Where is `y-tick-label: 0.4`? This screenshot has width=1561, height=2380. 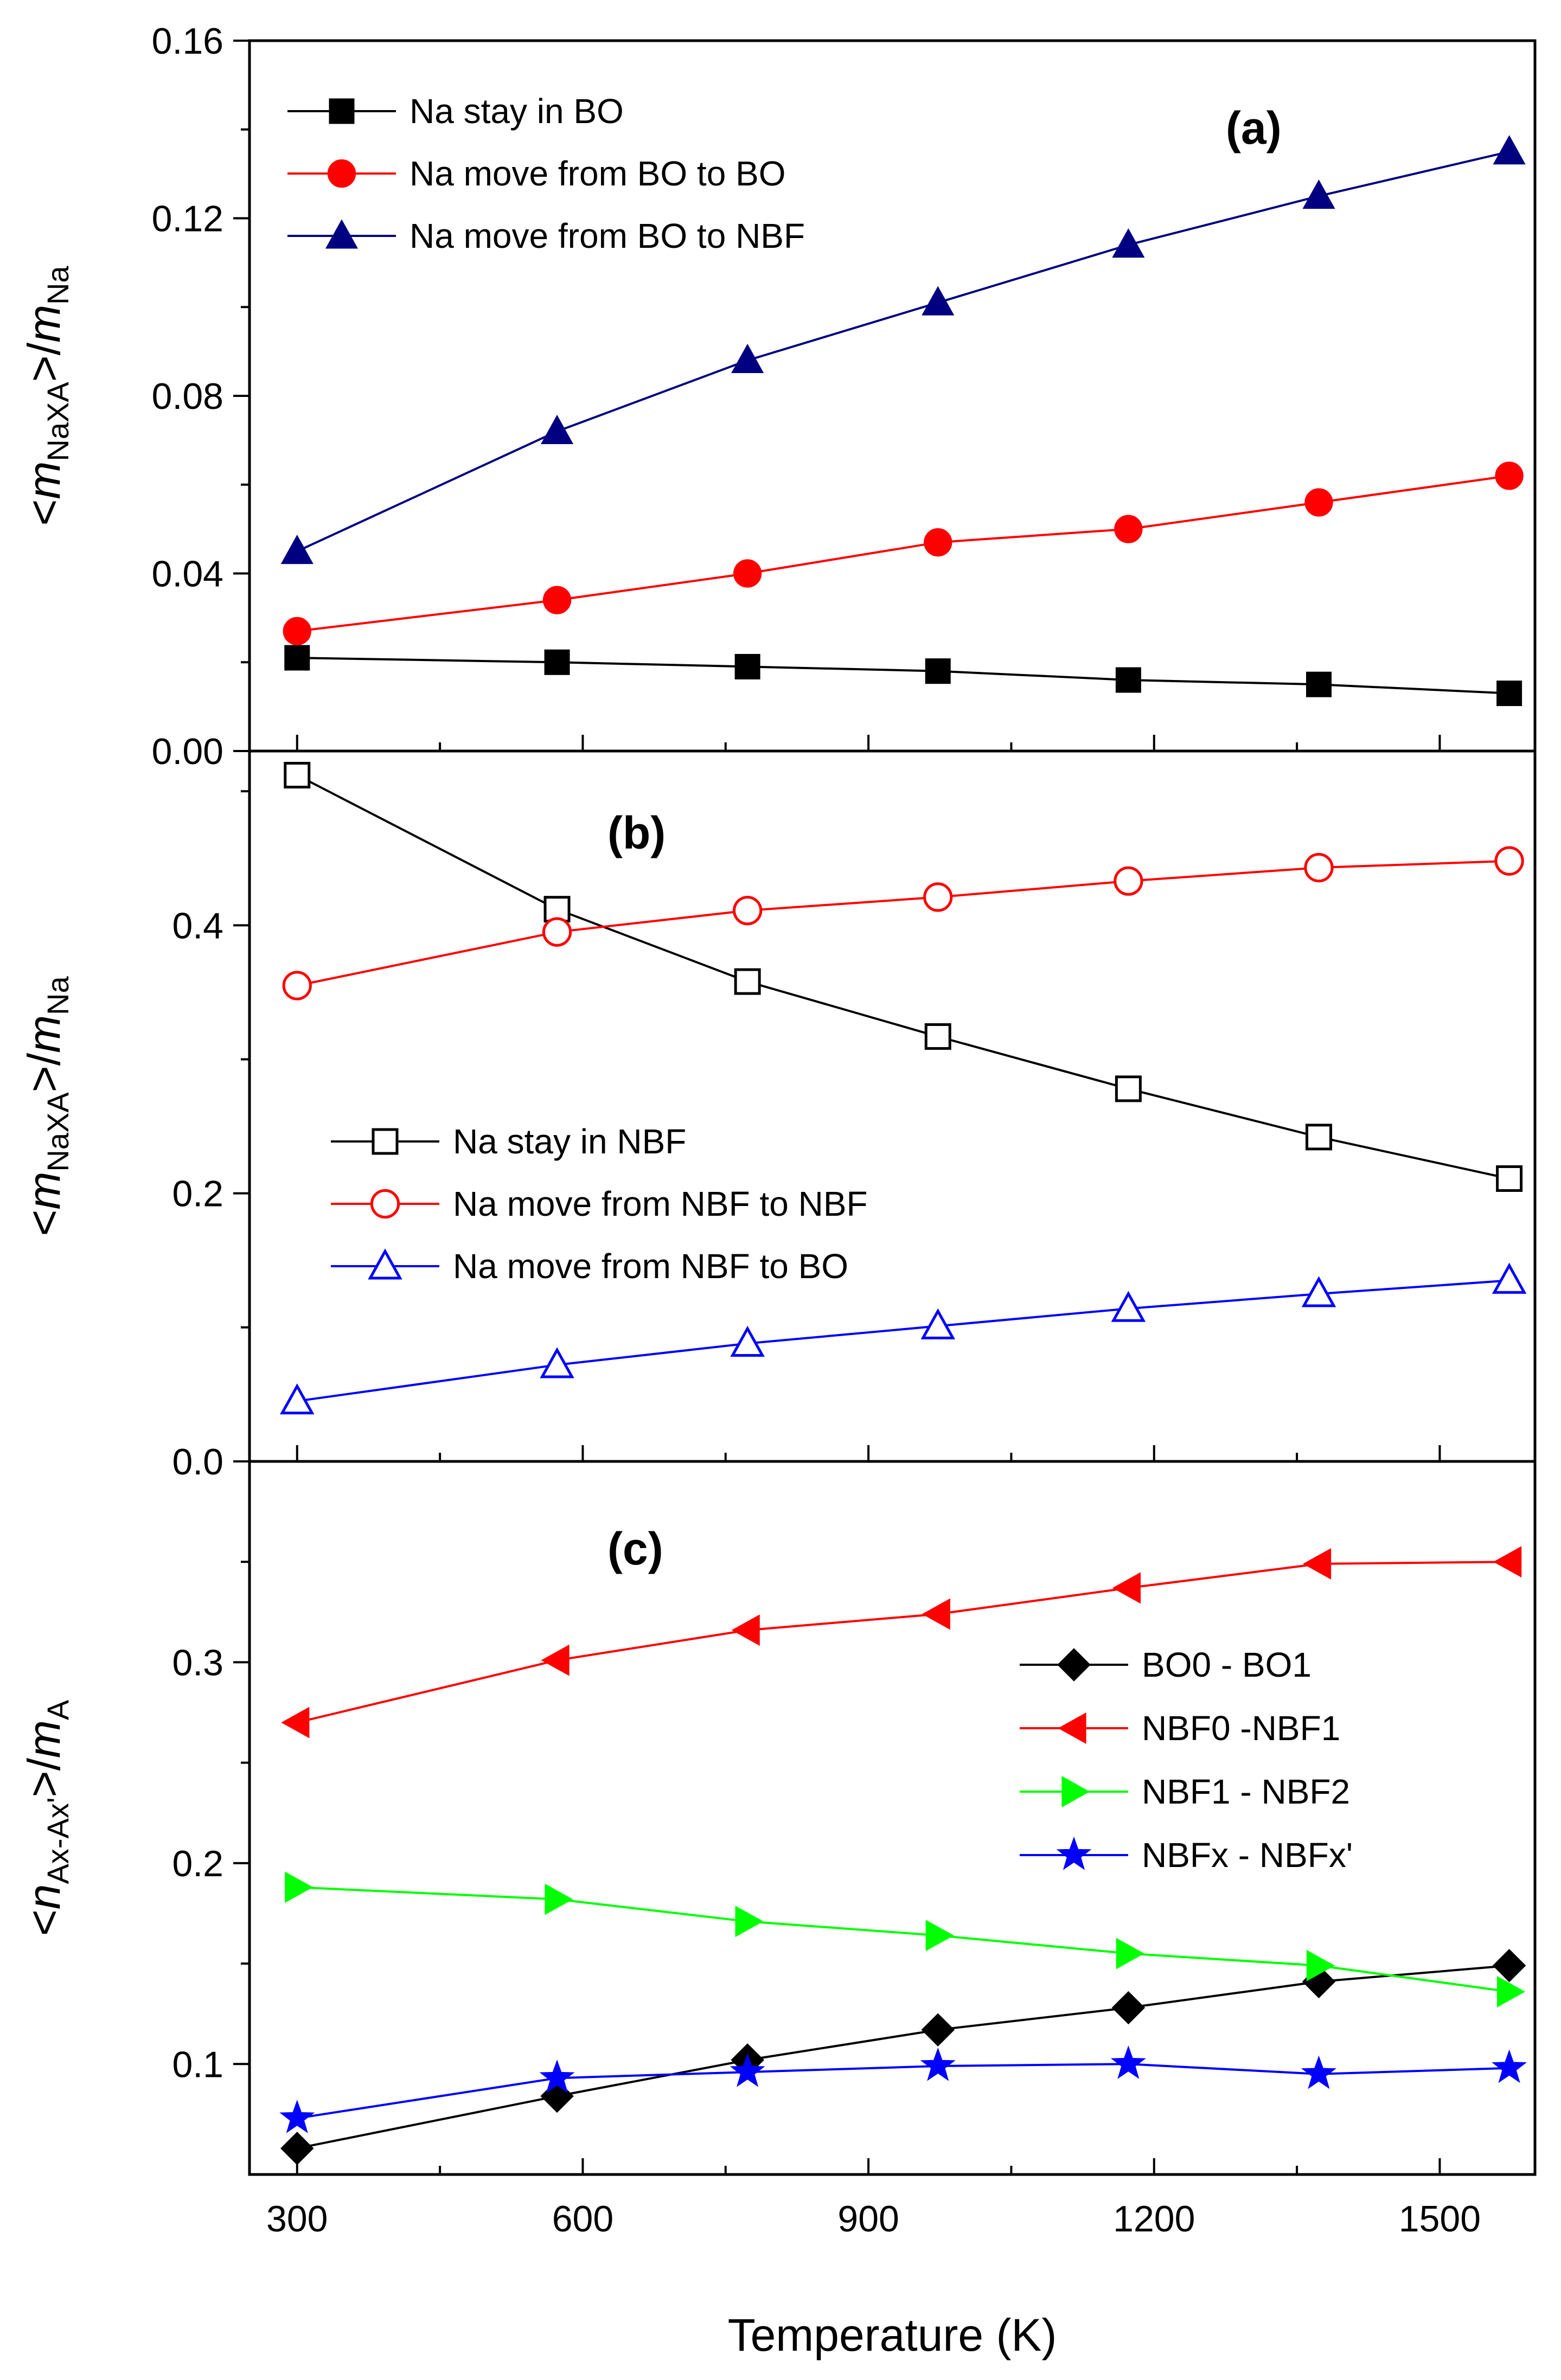 y-tick-label: 0.4 is located at coordinates (197, 925).